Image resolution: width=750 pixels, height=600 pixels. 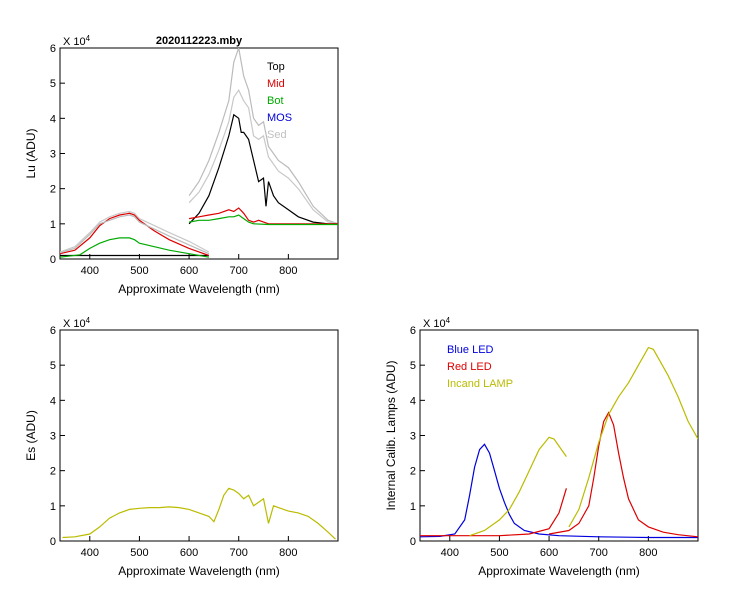 What do you see at coordinates (199, 289) in the screenshot?
I see `lu-x-axis-label: Approximate Wavelength (nm)` at bounding box center [199, 289].